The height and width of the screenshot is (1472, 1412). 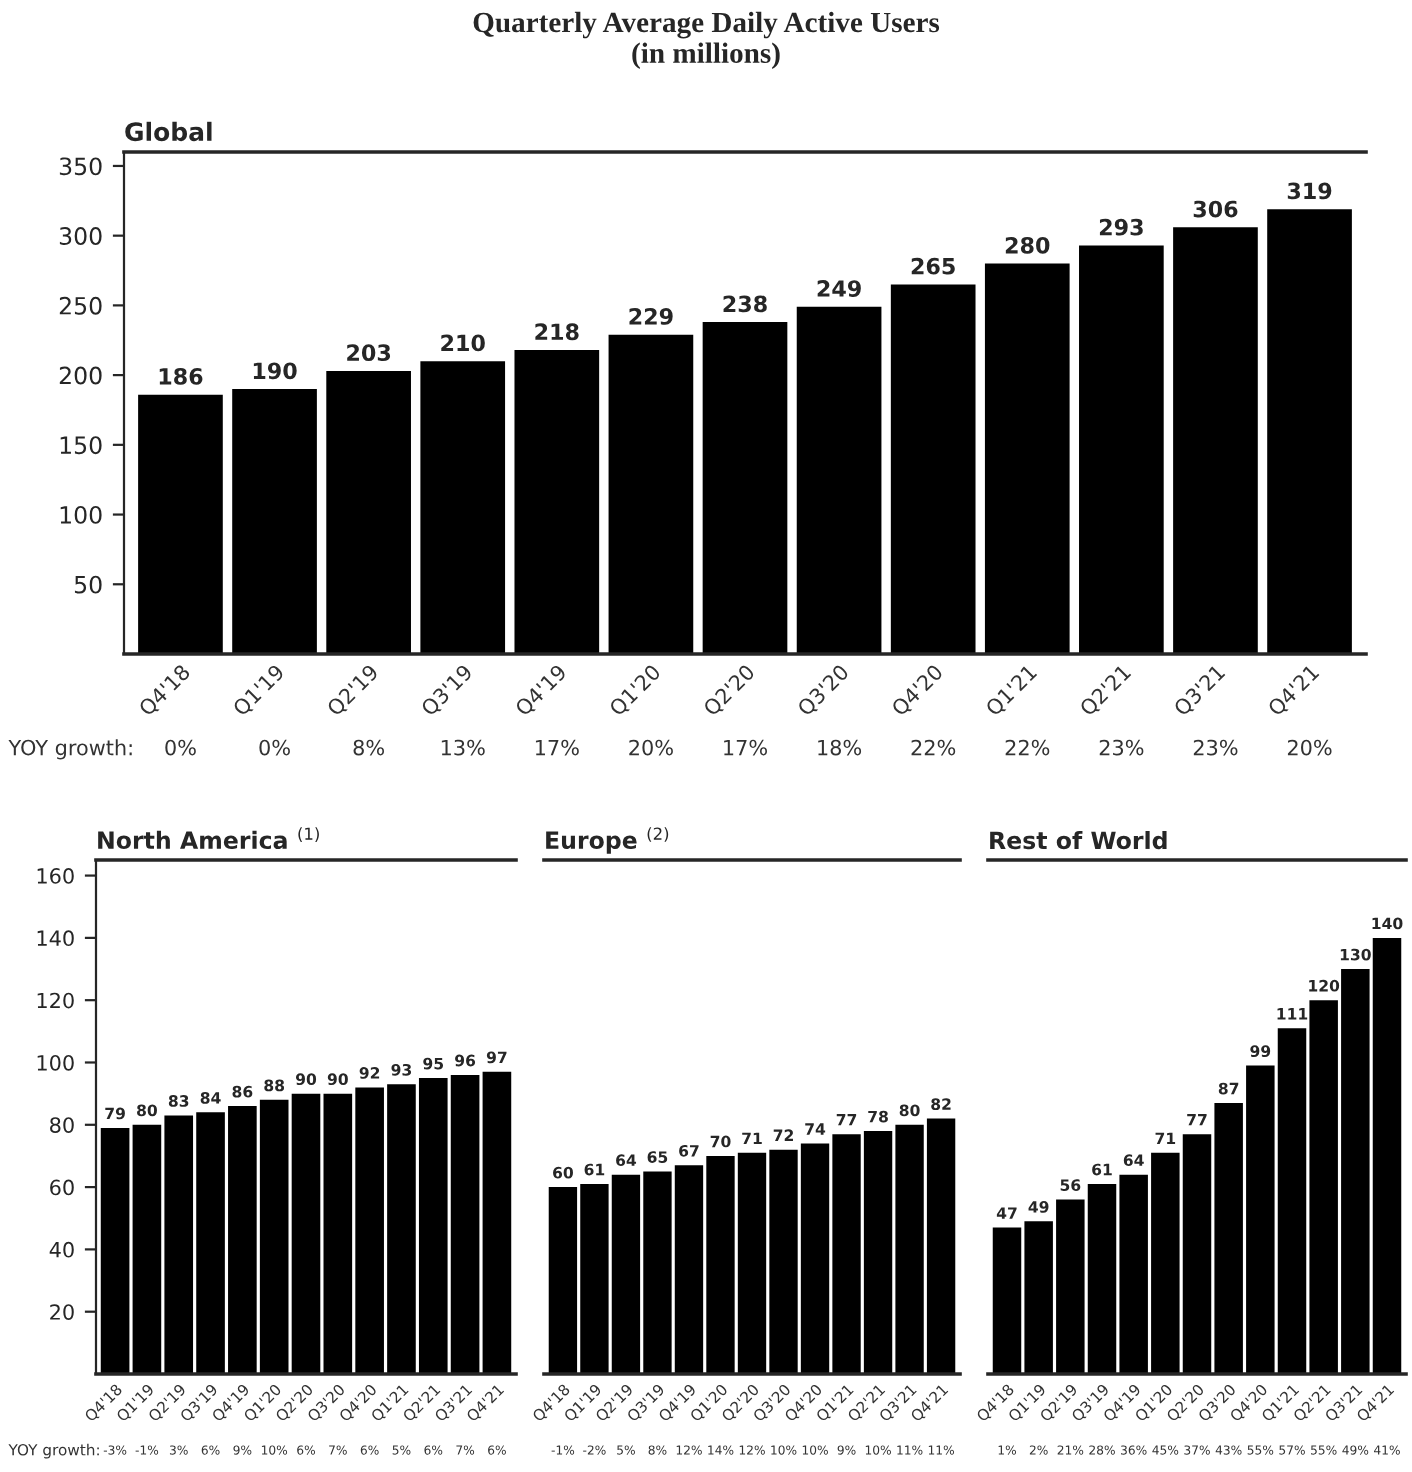 I want to click on text: 8%, so click(x=369, y=747).